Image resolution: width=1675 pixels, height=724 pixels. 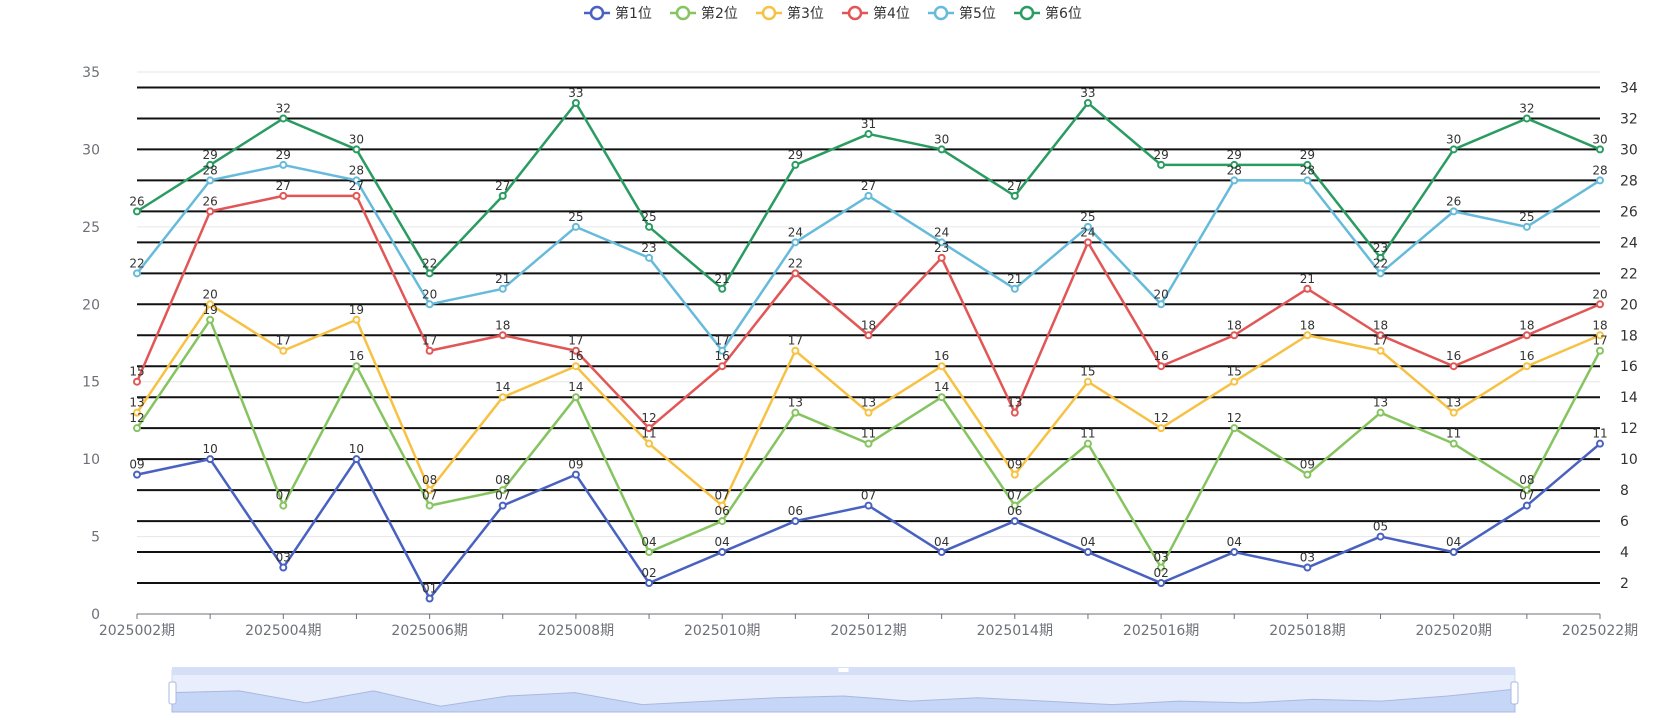 What do you see at coordinates (833, 13) in the screenshot?
I see `legend: 第1位 第2位 第3位 第4位 第5位 第6位` at bounding box center [833, 13].